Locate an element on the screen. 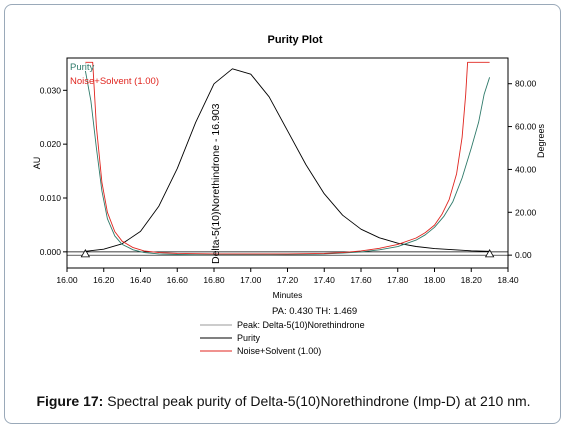 The width and height of the screenshot is (567, 430). x-tick-label: 18.20 is located at coordinates (472, 280).